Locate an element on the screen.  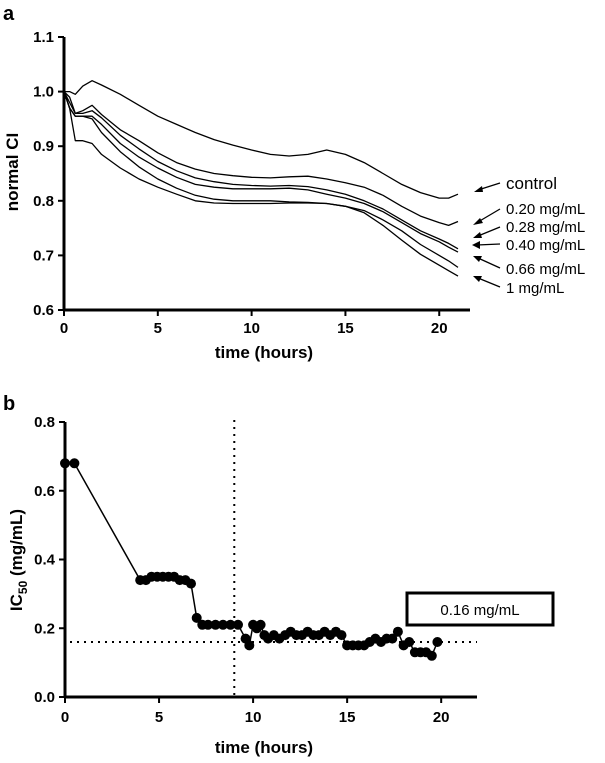
panel-b-xtick-label: 0 is located at coordinates (65, 717).